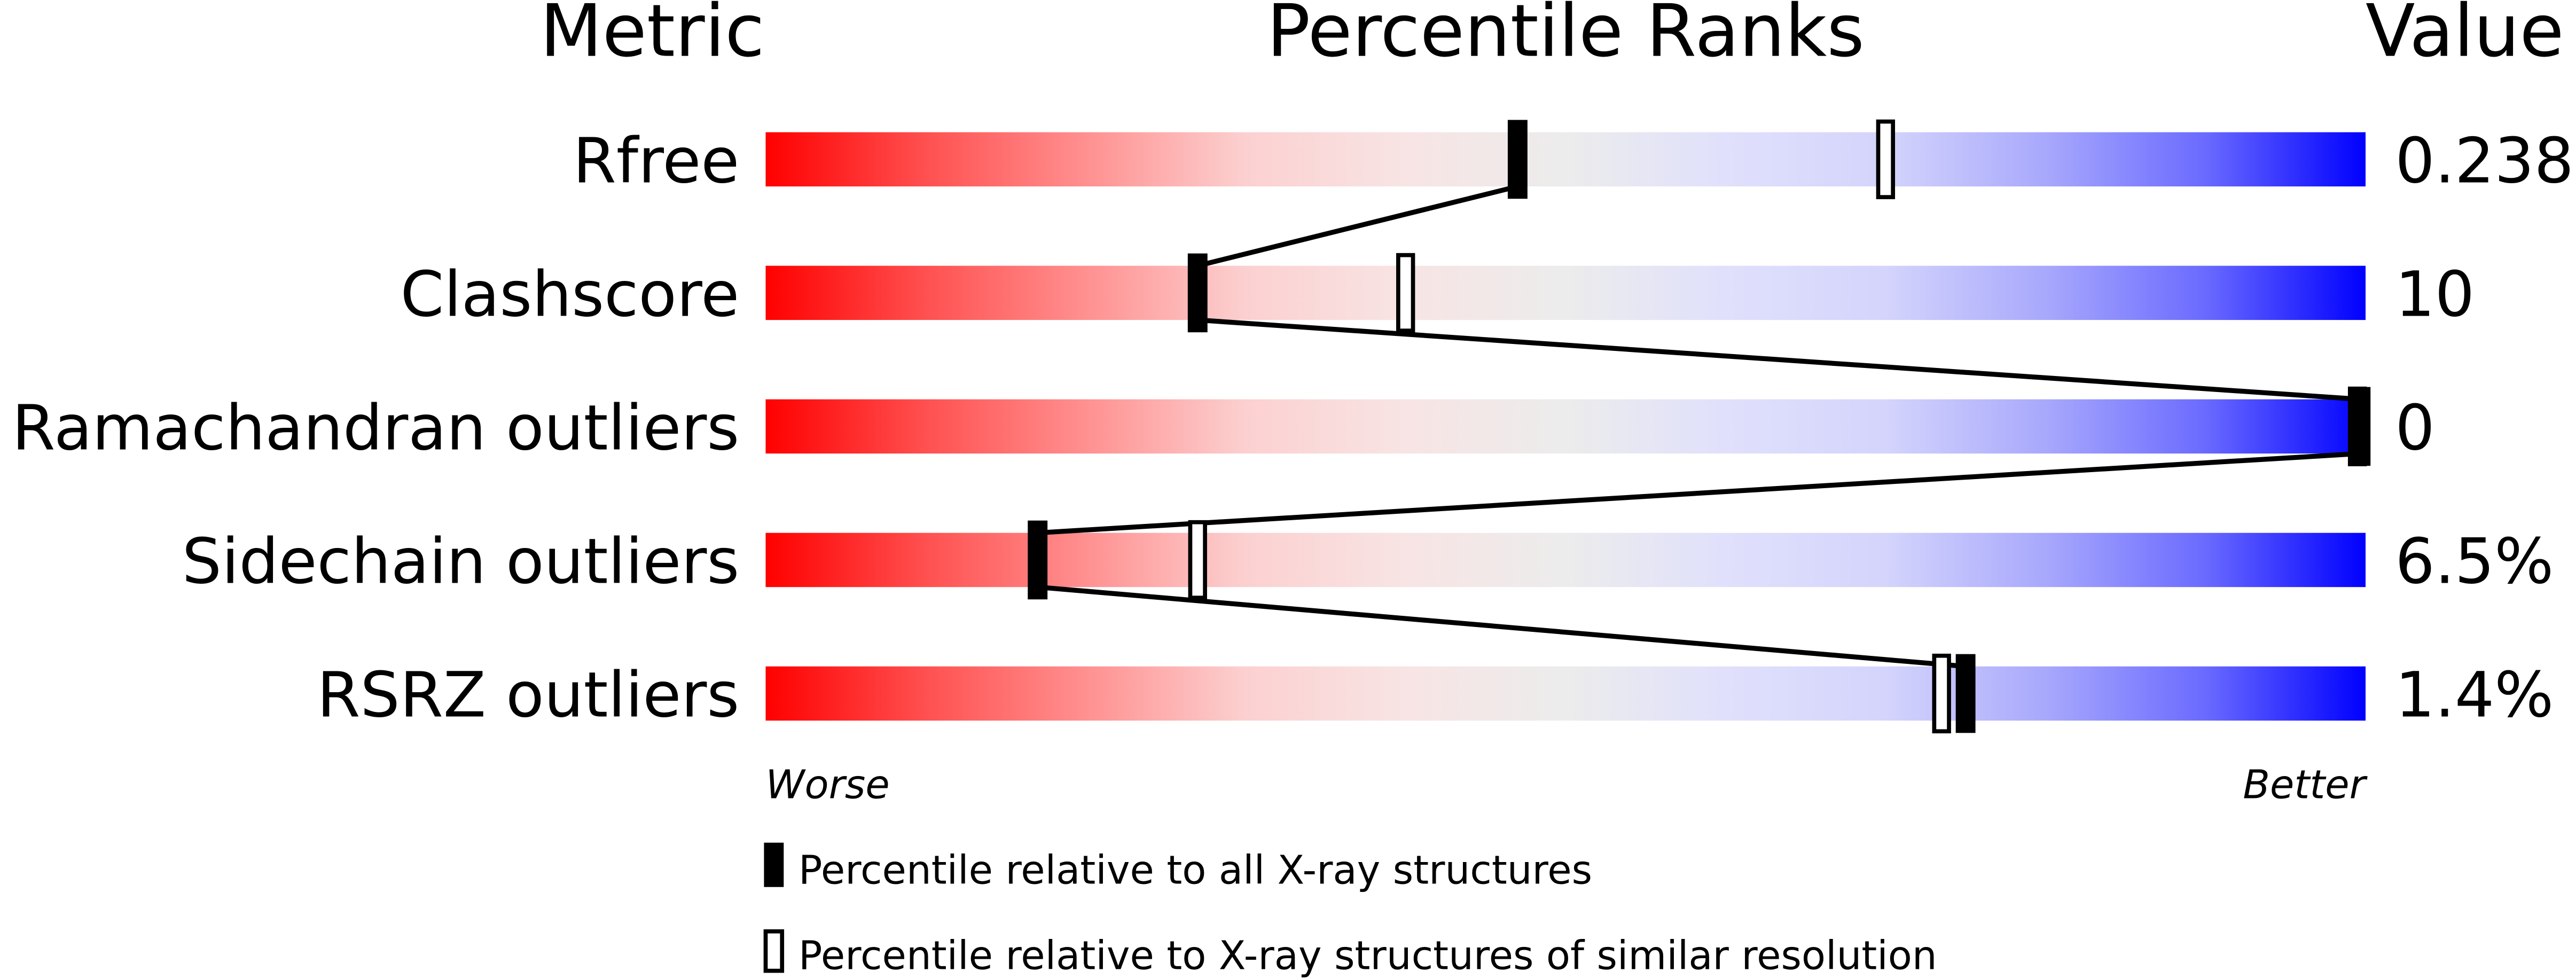 This screenshot has height=979, width=2576. Describe the element at coordinates (652, 36) in the screenshot. I see `header-metric: Metric` at that location.